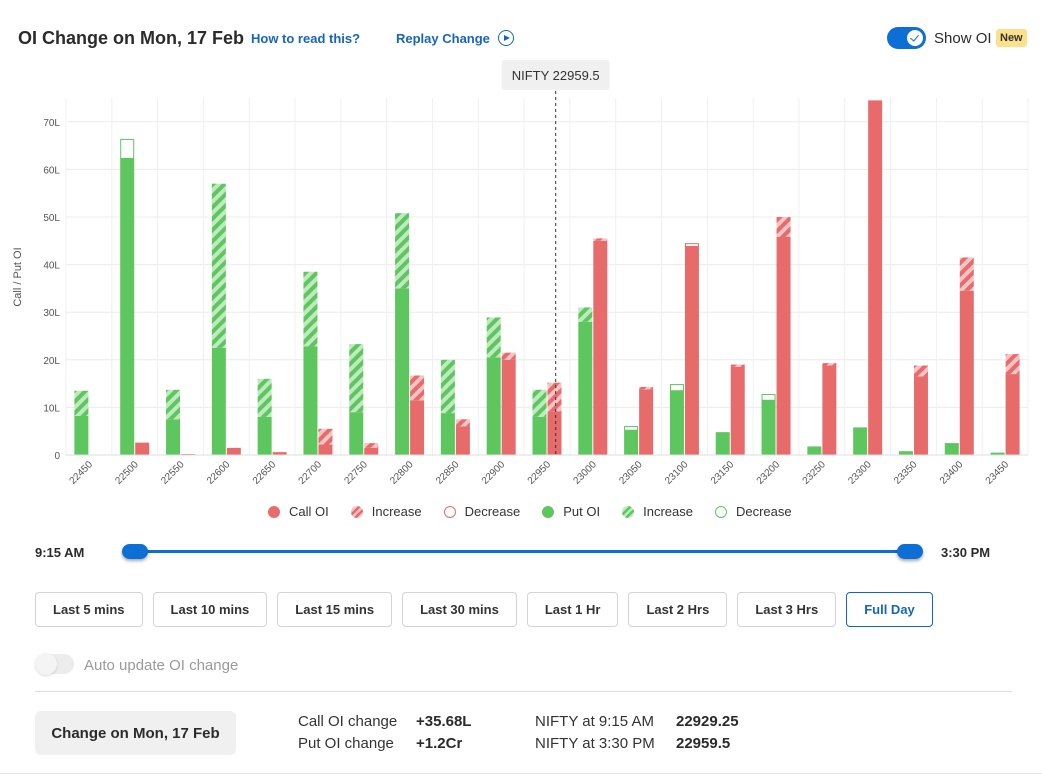 The image size is (1042, 774). I want to click on divider, so click(523, 691).